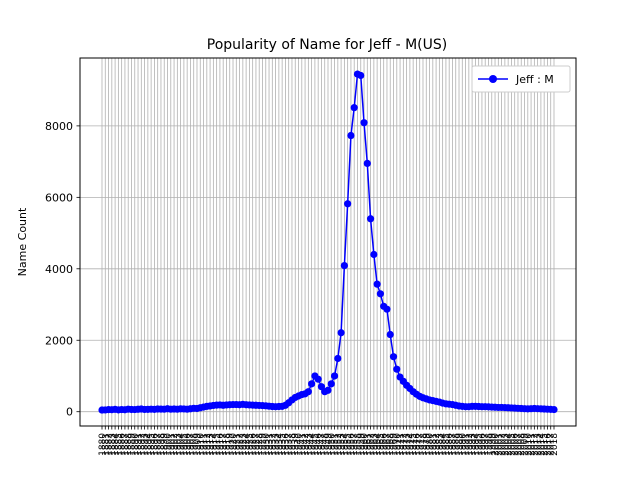 The height and width of the screenshot is (480, 640). I want to click on x-tick-label: 2007, so click(519, 444).